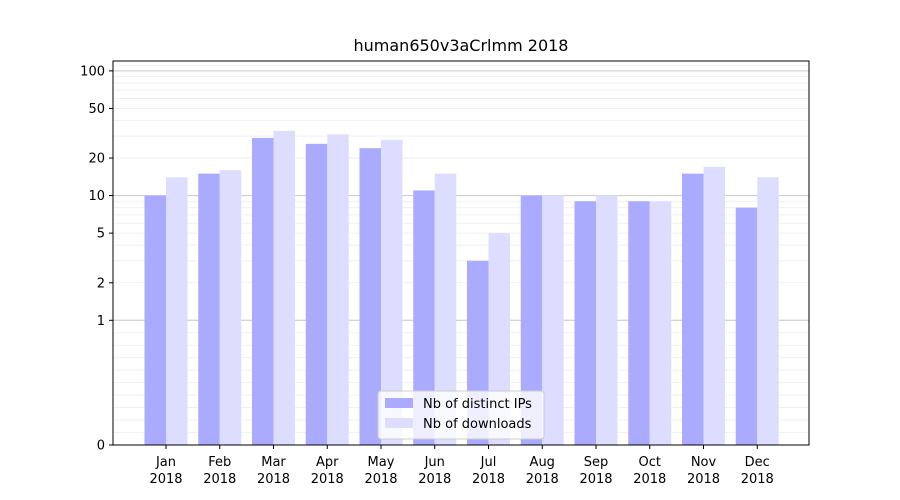 The width and height of the screenshot is (900, 500). What do you see at coordinates (165, 462) in the screenshot?
I see `x-tick-label-month: Jan` at bounding box center [165, 462].